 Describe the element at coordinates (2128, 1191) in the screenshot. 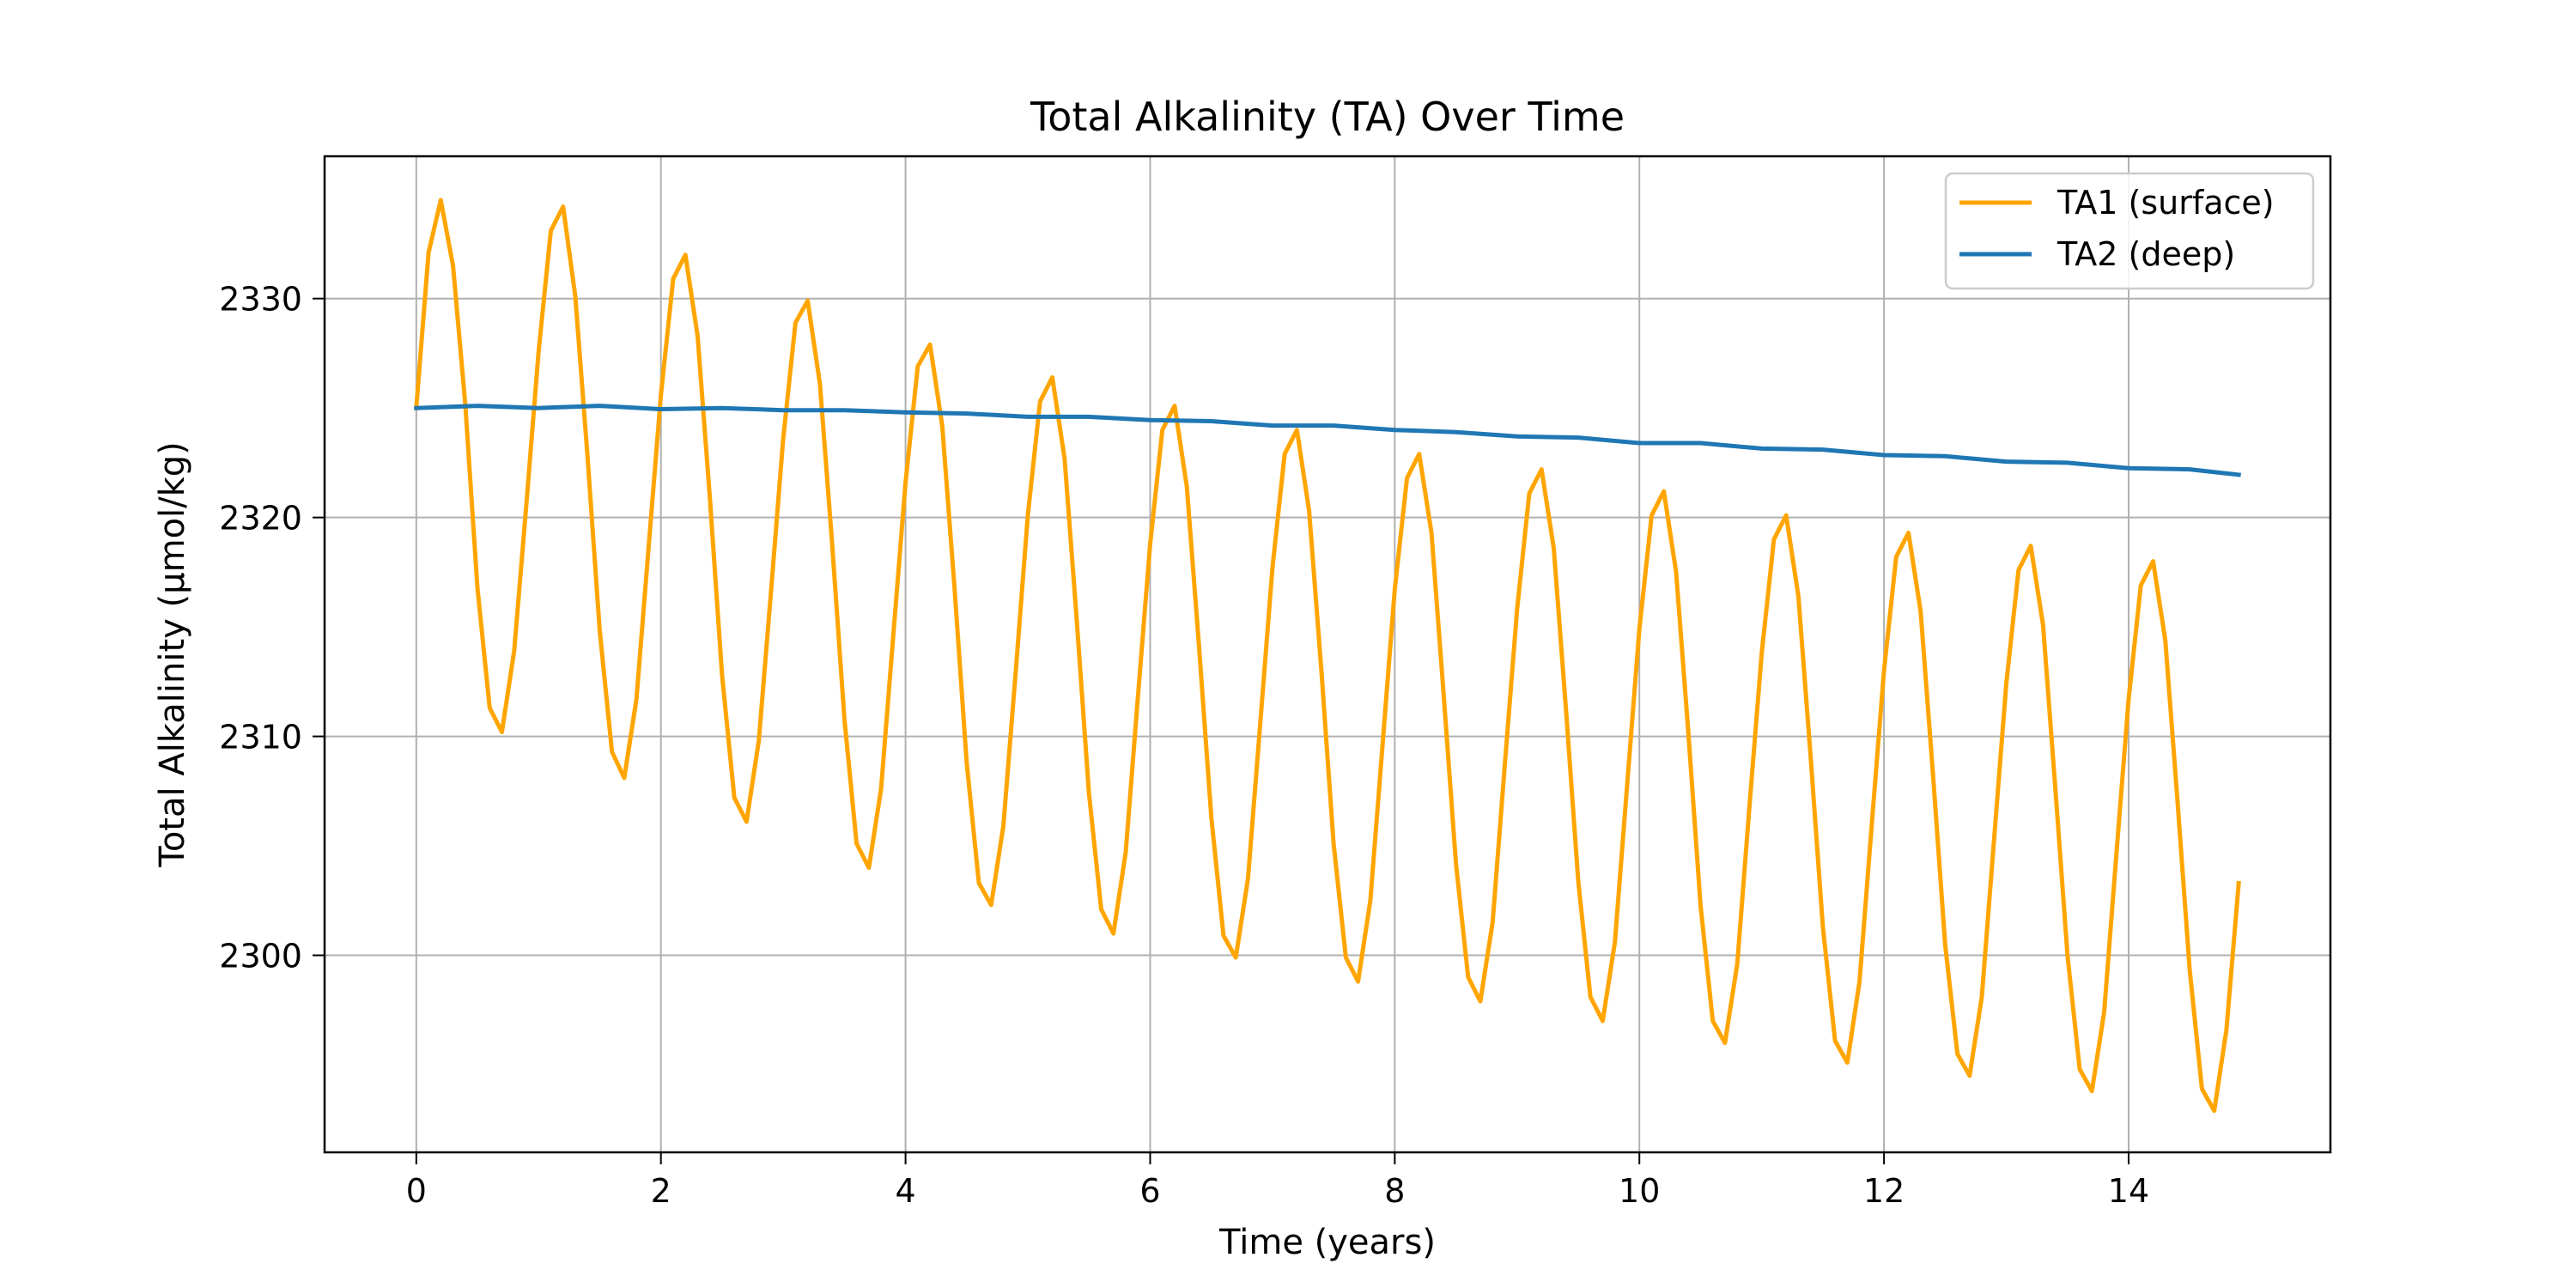

I see `x-tick-label: 14` at that location.